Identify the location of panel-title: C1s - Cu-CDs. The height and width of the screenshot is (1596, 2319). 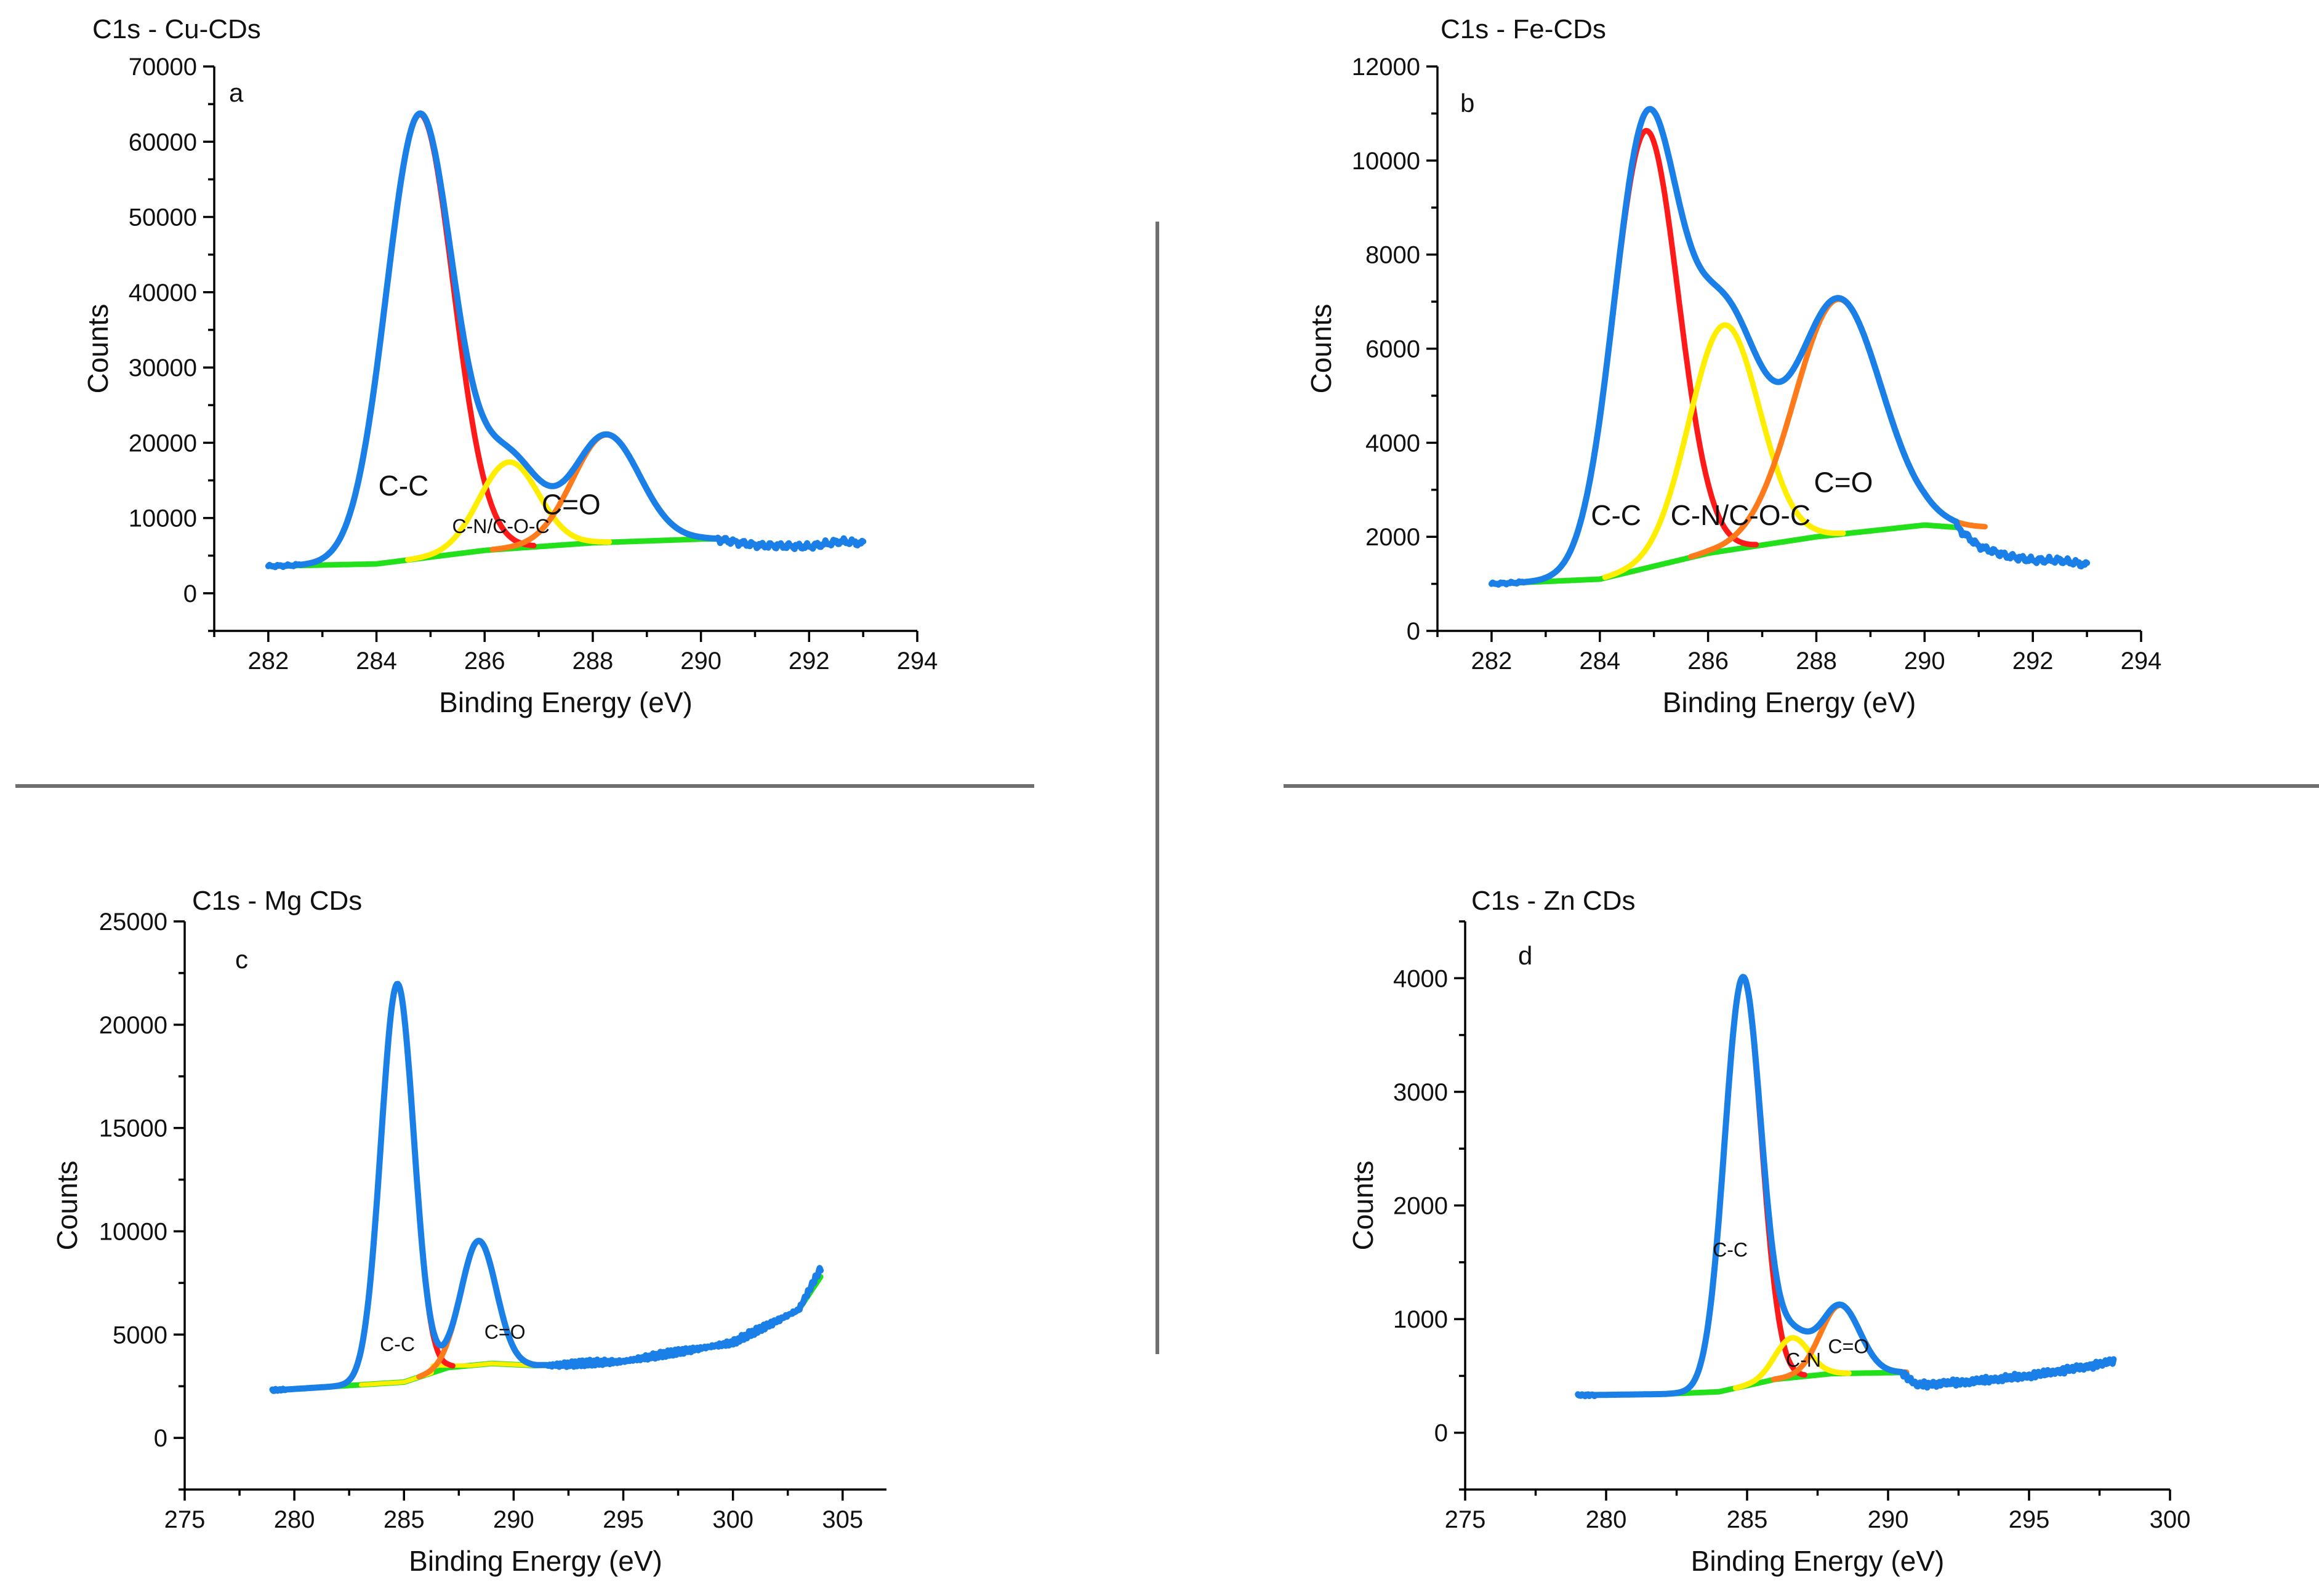
(176, 29).